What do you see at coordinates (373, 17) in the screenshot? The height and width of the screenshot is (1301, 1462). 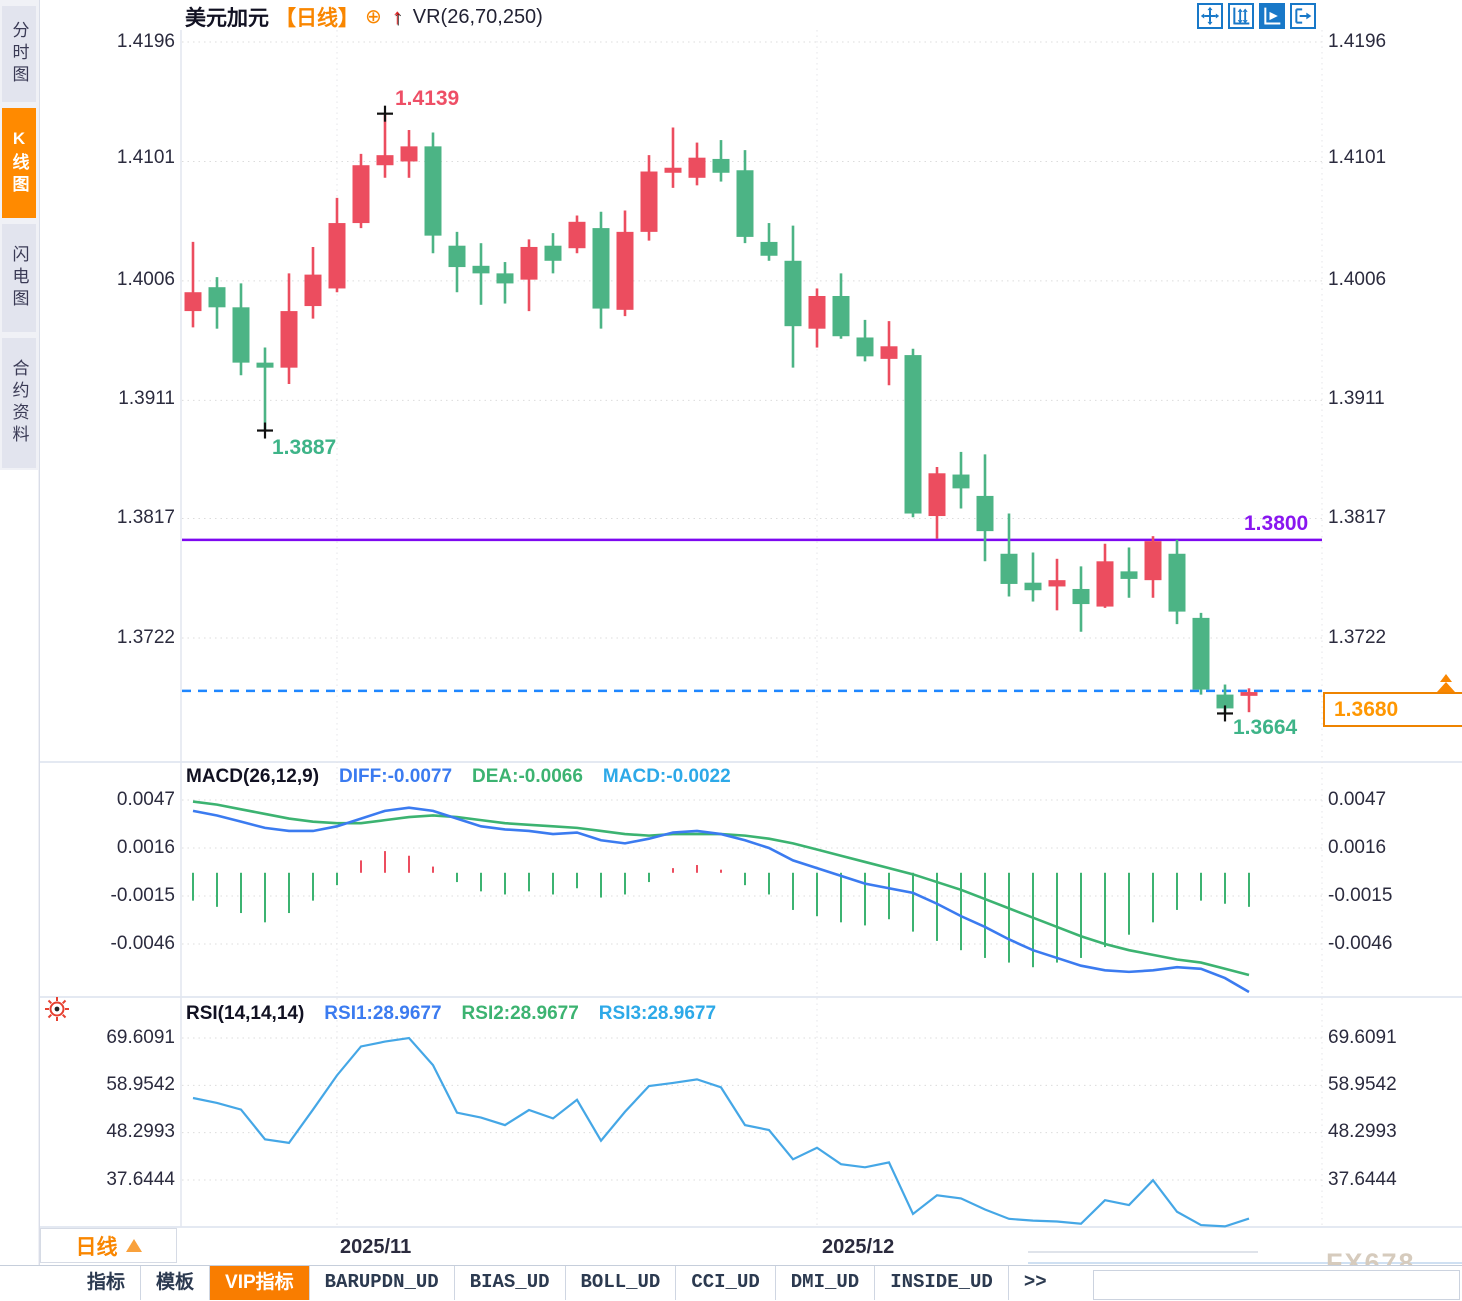 I see `add-indicator-icon: ⊕` at bounding box center [373, 17].